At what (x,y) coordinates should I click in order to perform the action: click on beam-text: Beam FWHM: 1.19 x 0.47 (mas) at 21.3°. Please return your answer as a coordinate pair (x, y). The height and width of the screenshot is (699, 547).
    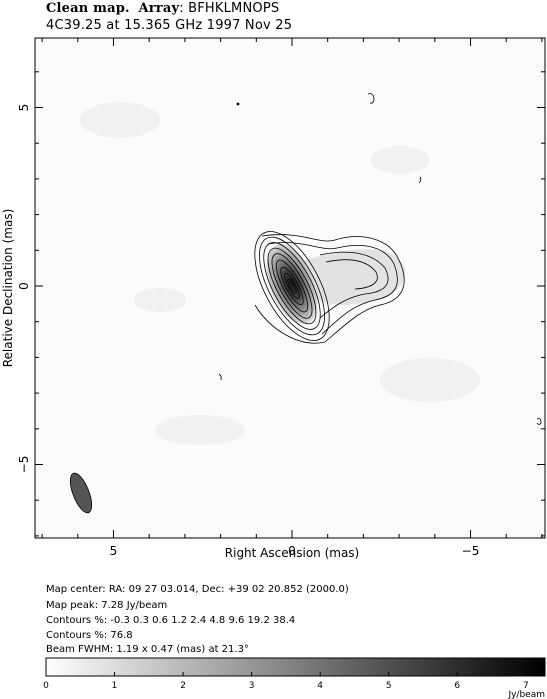
    Looking at the image, I should click on (147, 649).